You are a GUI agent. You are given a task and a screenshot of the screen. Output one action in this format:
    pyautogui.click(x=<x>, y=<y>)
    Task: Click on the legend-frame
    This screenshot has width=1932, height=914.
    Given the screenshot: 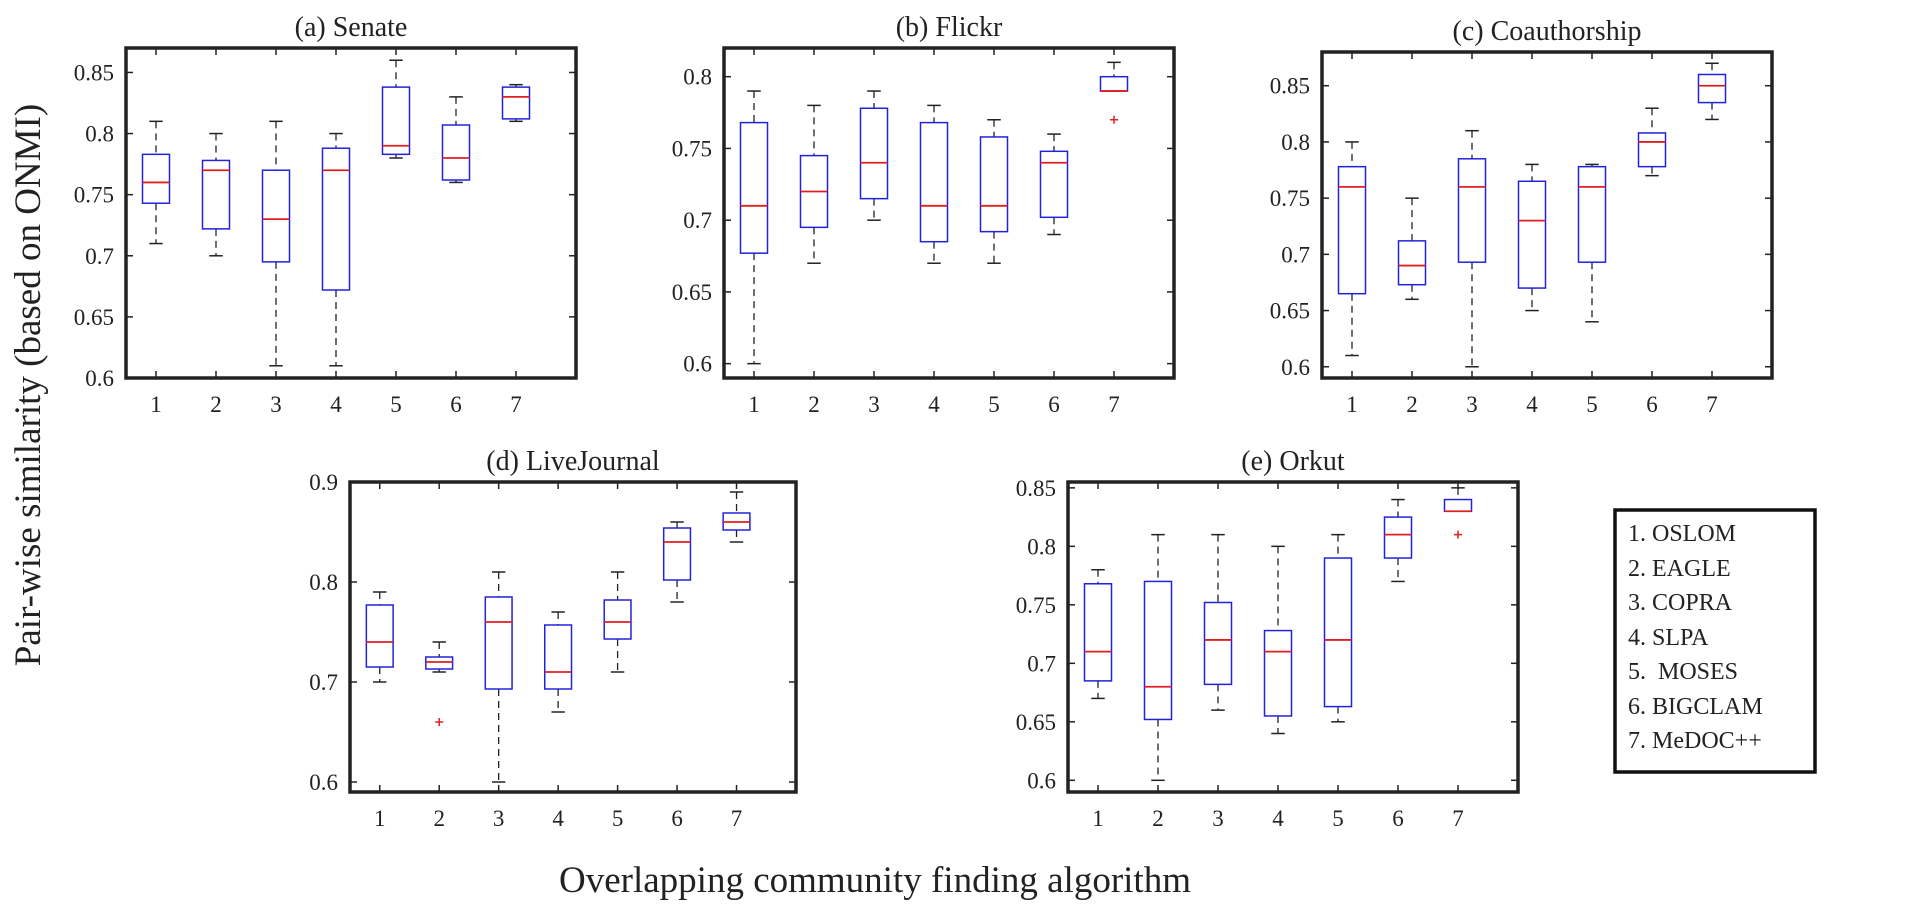 What is the action you would take?
    pyautogui.click(x=1715, y=641)
    